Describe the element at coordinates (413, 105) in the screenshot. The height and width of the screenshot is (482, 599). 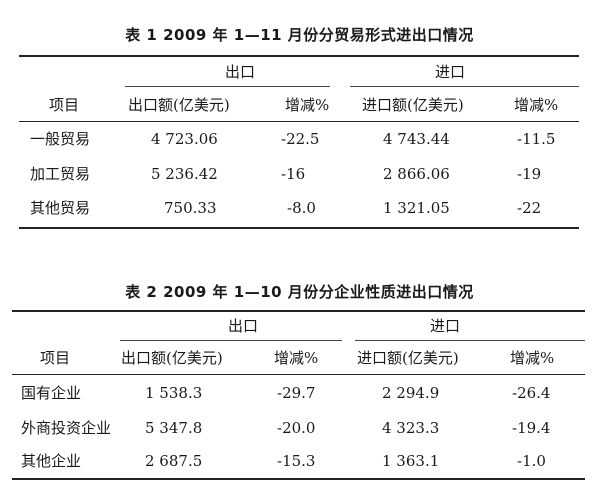
I see `table-1-header-import-amount: 进口额(亿美元)` at that location.